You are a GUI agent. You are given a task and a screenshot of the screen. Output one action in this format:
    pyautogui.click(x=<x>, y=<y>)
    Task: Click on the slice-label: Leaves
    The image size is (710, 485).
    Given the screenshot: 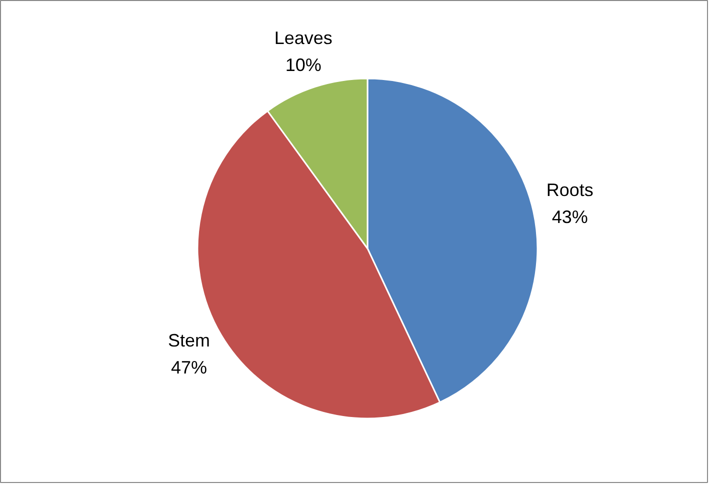 What is the action you would take?
    pyautogui.click(x=303, y=38)
    